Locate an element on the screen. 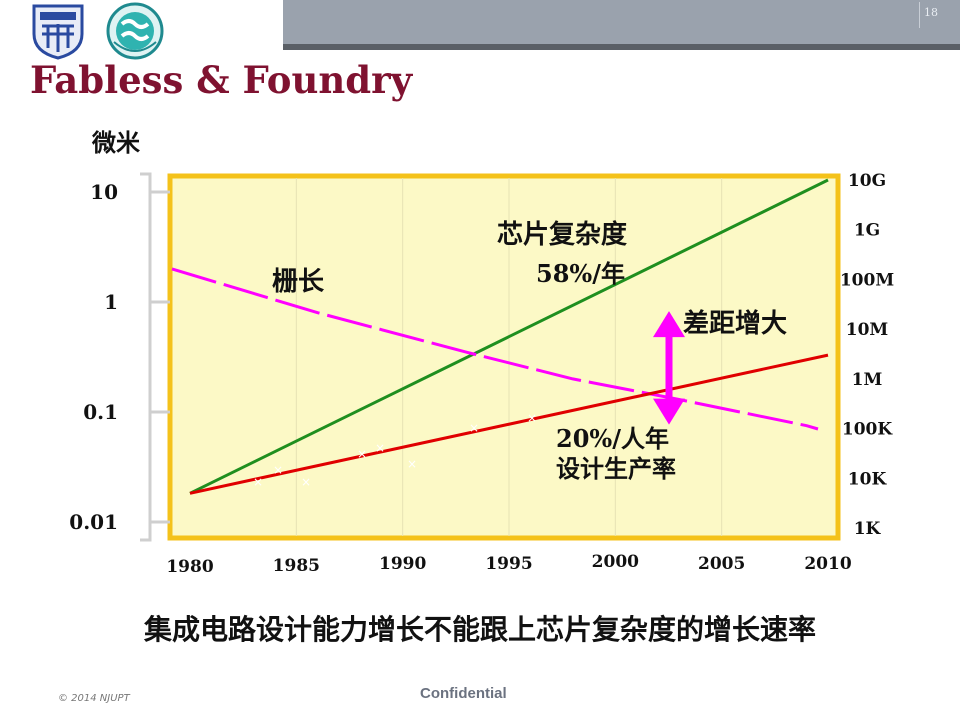 The width and height of the screenshot is (960, 720). complexity-label: 芯片复杂度 is located at coordinates (562, 234).